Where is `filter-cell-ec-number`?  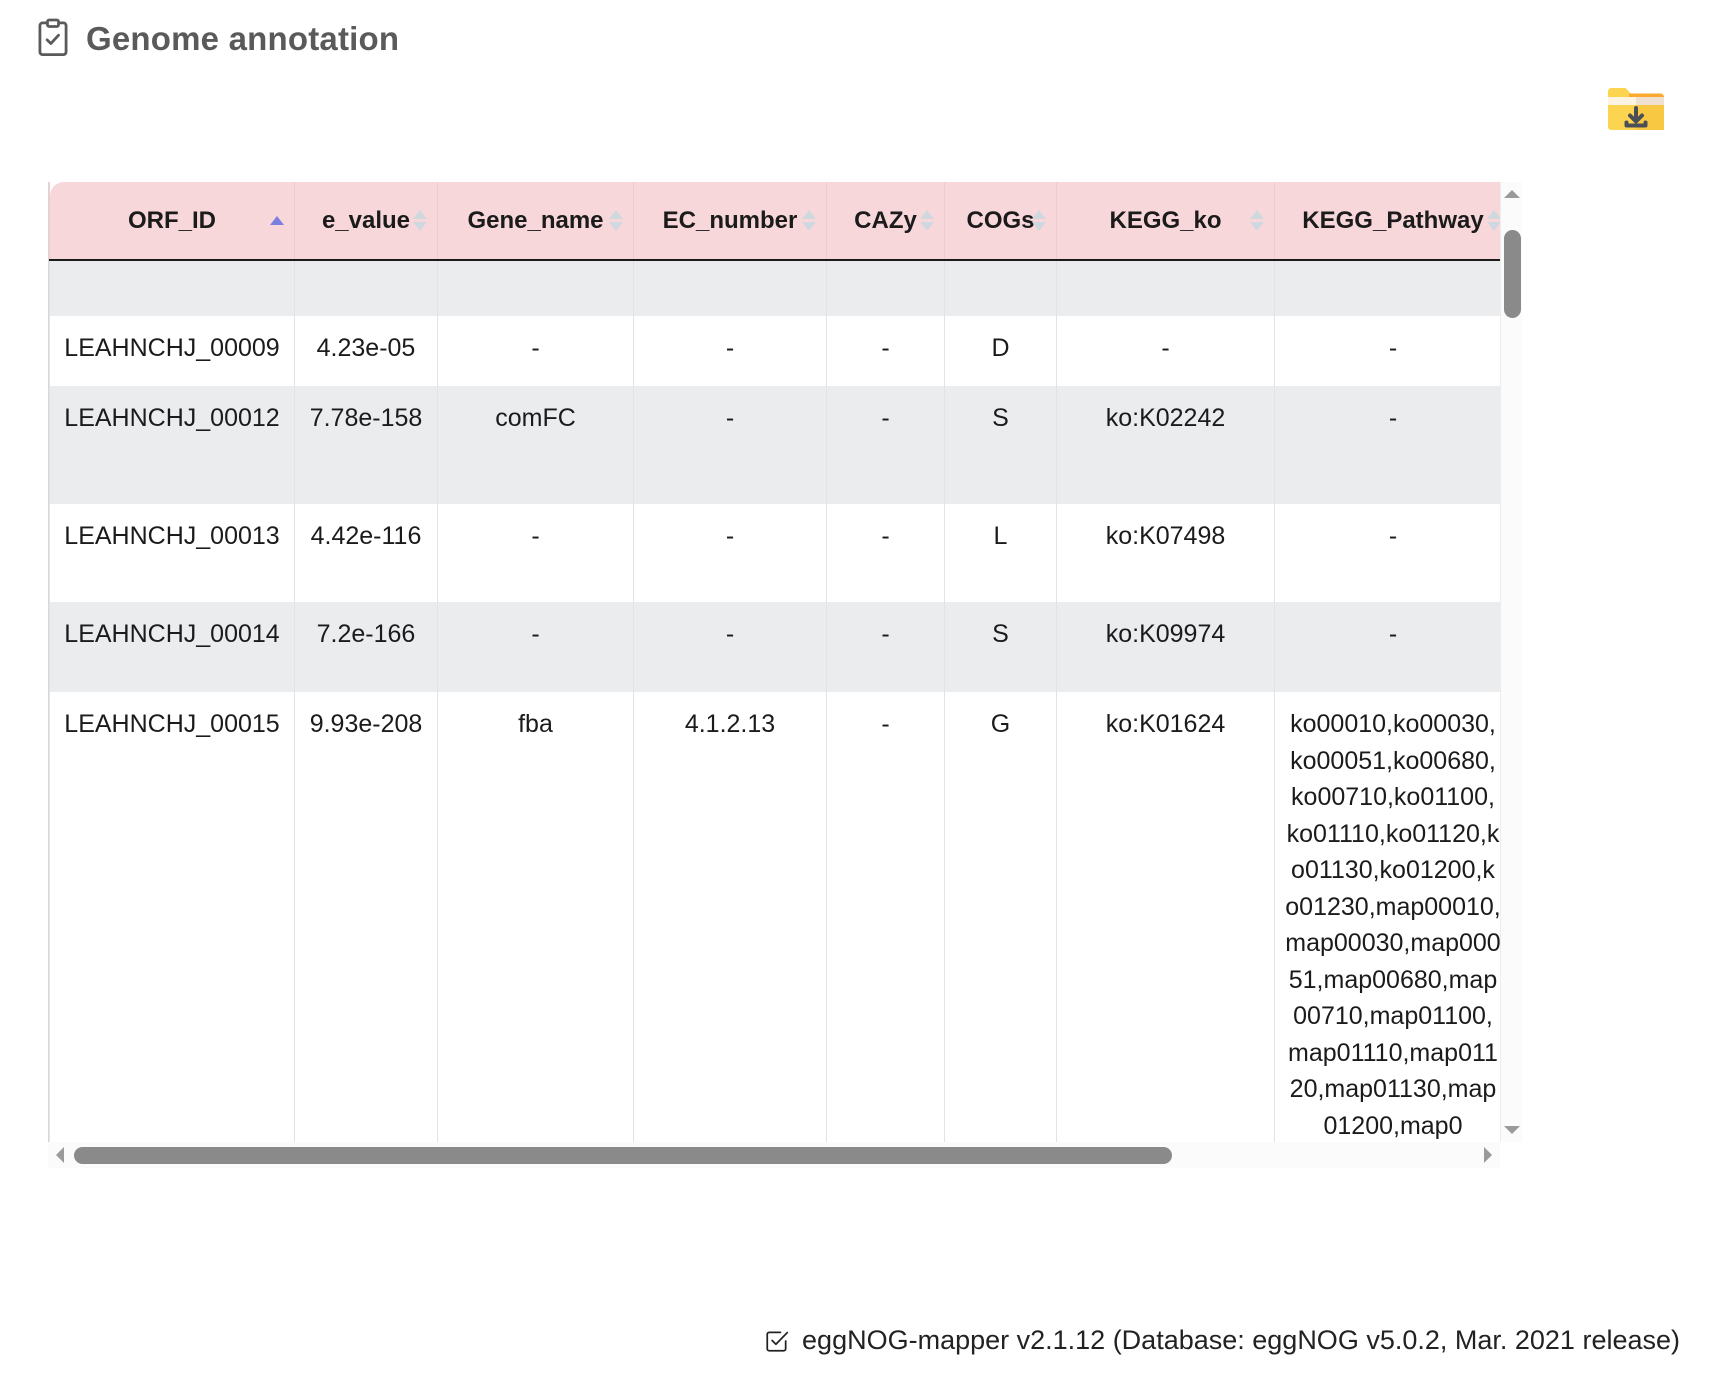 filter-cell-ec-number is located at coordinates (730, 288).